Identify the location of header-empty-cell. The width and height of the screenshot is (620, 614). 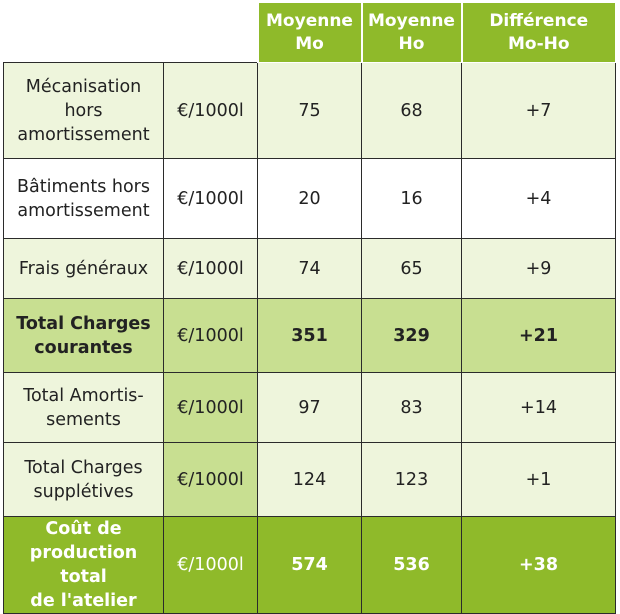
(130, 32).